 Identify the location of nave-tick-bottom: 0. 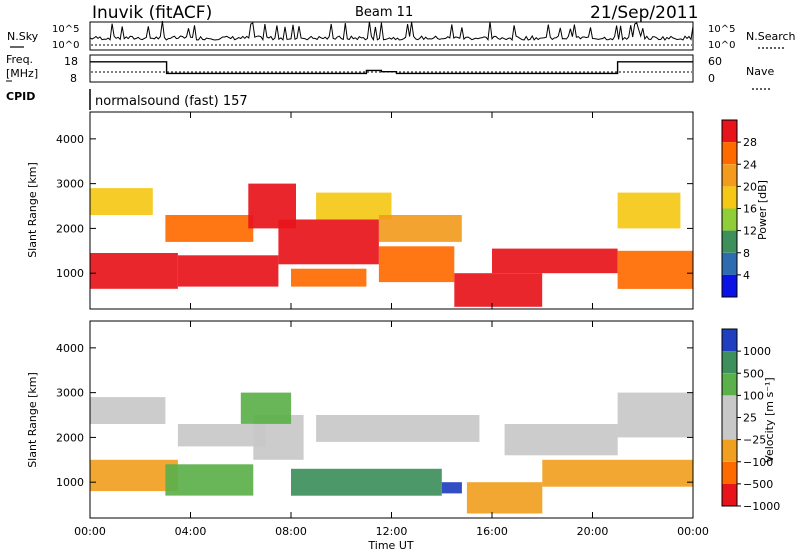
(711, 78).